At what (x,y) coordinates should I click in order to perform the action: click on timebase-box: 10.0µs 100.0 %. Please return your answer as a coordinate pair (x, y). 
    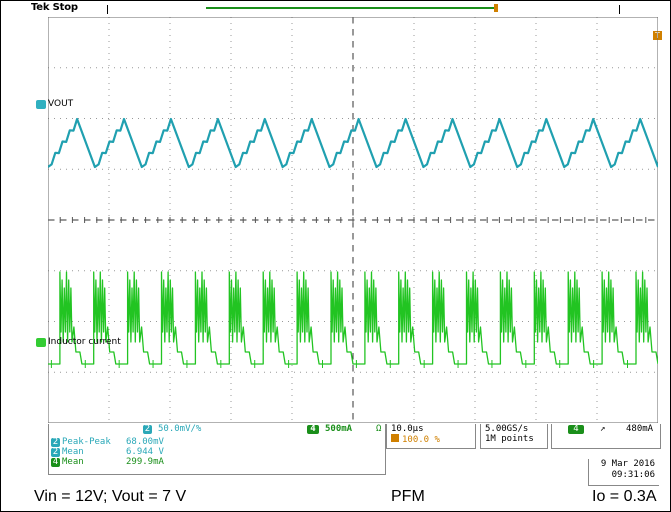
    Looking at the image, I should click on (431, 436).